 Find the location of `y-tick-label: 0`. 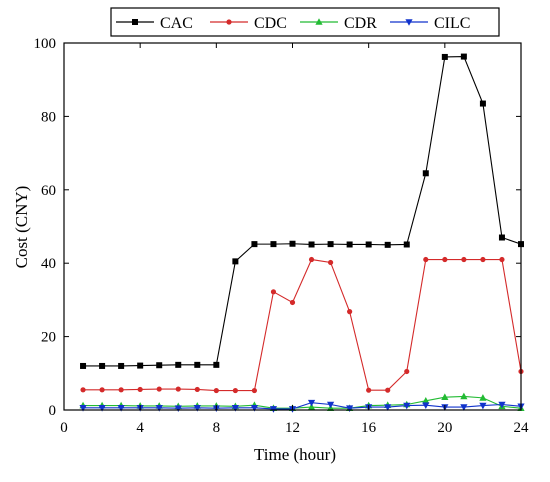

y-tick-label: 0 is located at coordinates (53, 411).